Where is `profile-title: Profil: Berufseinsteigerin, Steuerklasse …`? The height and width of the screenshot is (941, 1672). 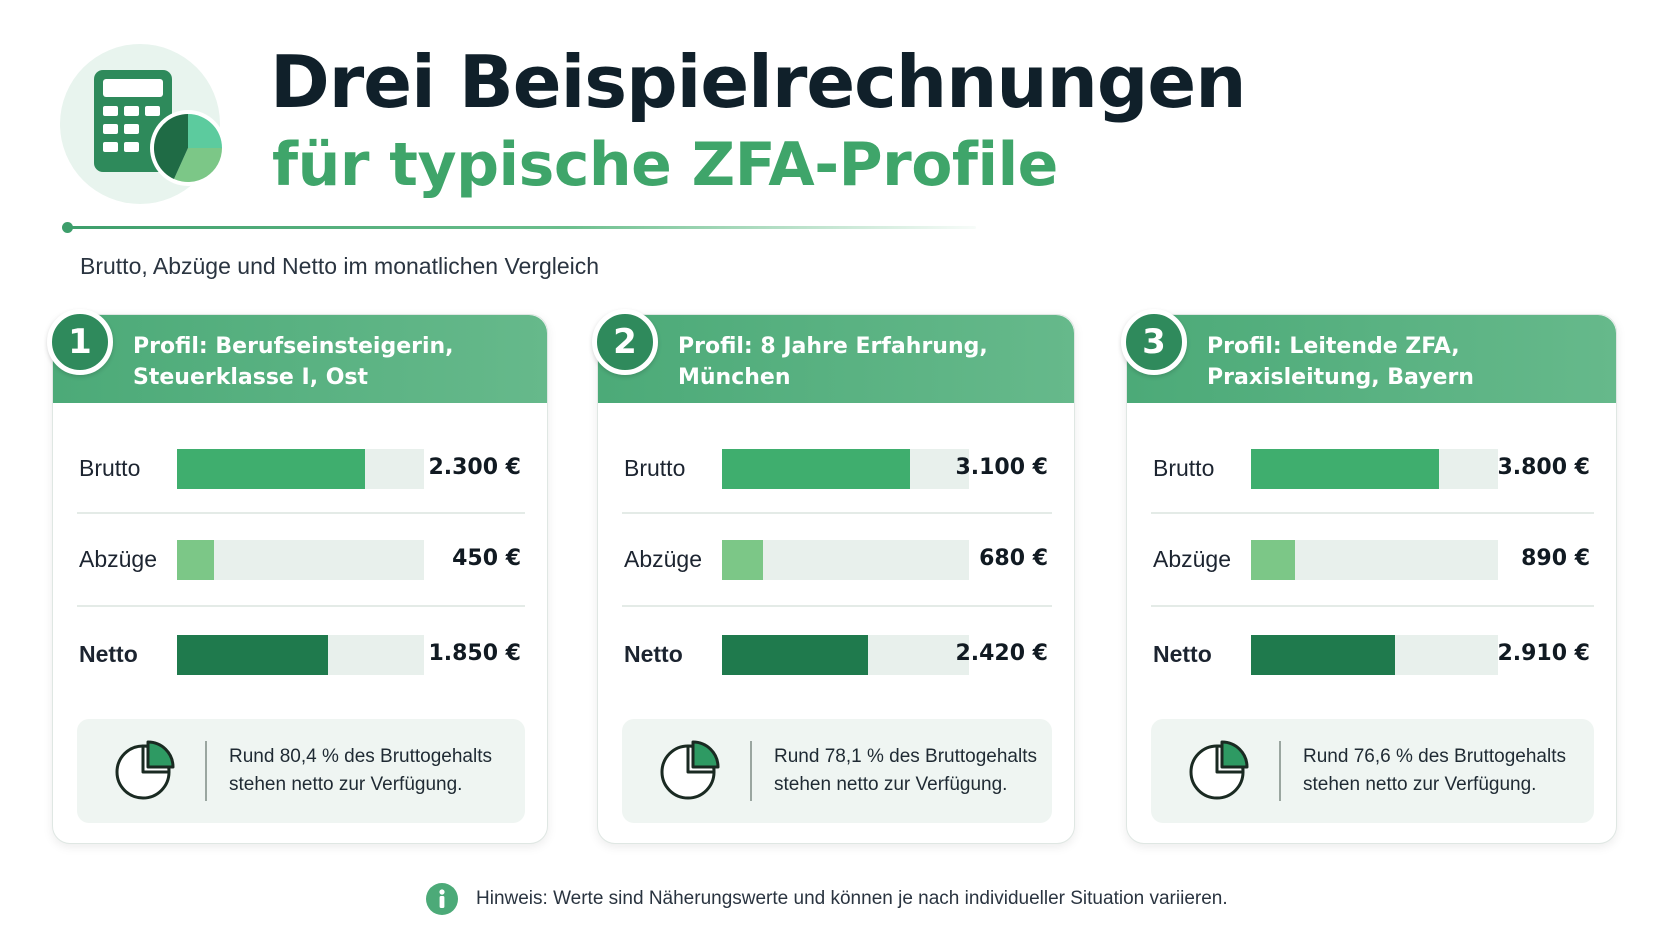 profile-title: Profil: Berufseinsteigerin, Steuerklasse … is located at coordinates (333, 362).